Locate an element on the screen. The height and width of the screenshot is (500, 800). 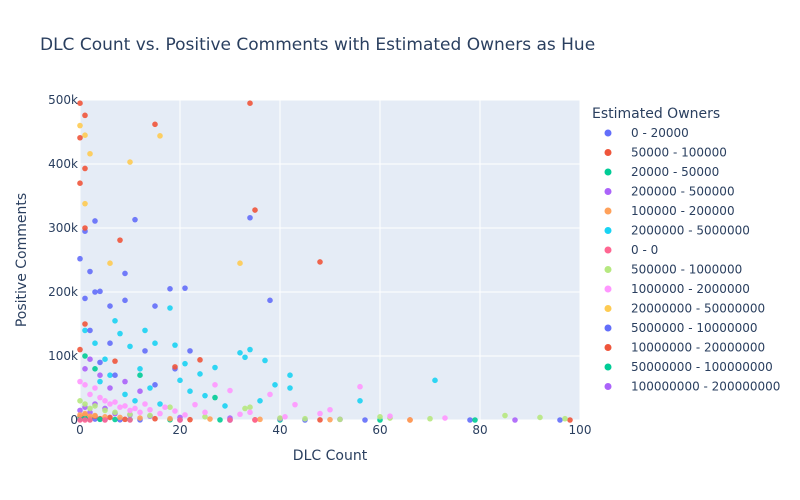
legend-item: 20000 - 50000 is located at coordinates (662, 172).